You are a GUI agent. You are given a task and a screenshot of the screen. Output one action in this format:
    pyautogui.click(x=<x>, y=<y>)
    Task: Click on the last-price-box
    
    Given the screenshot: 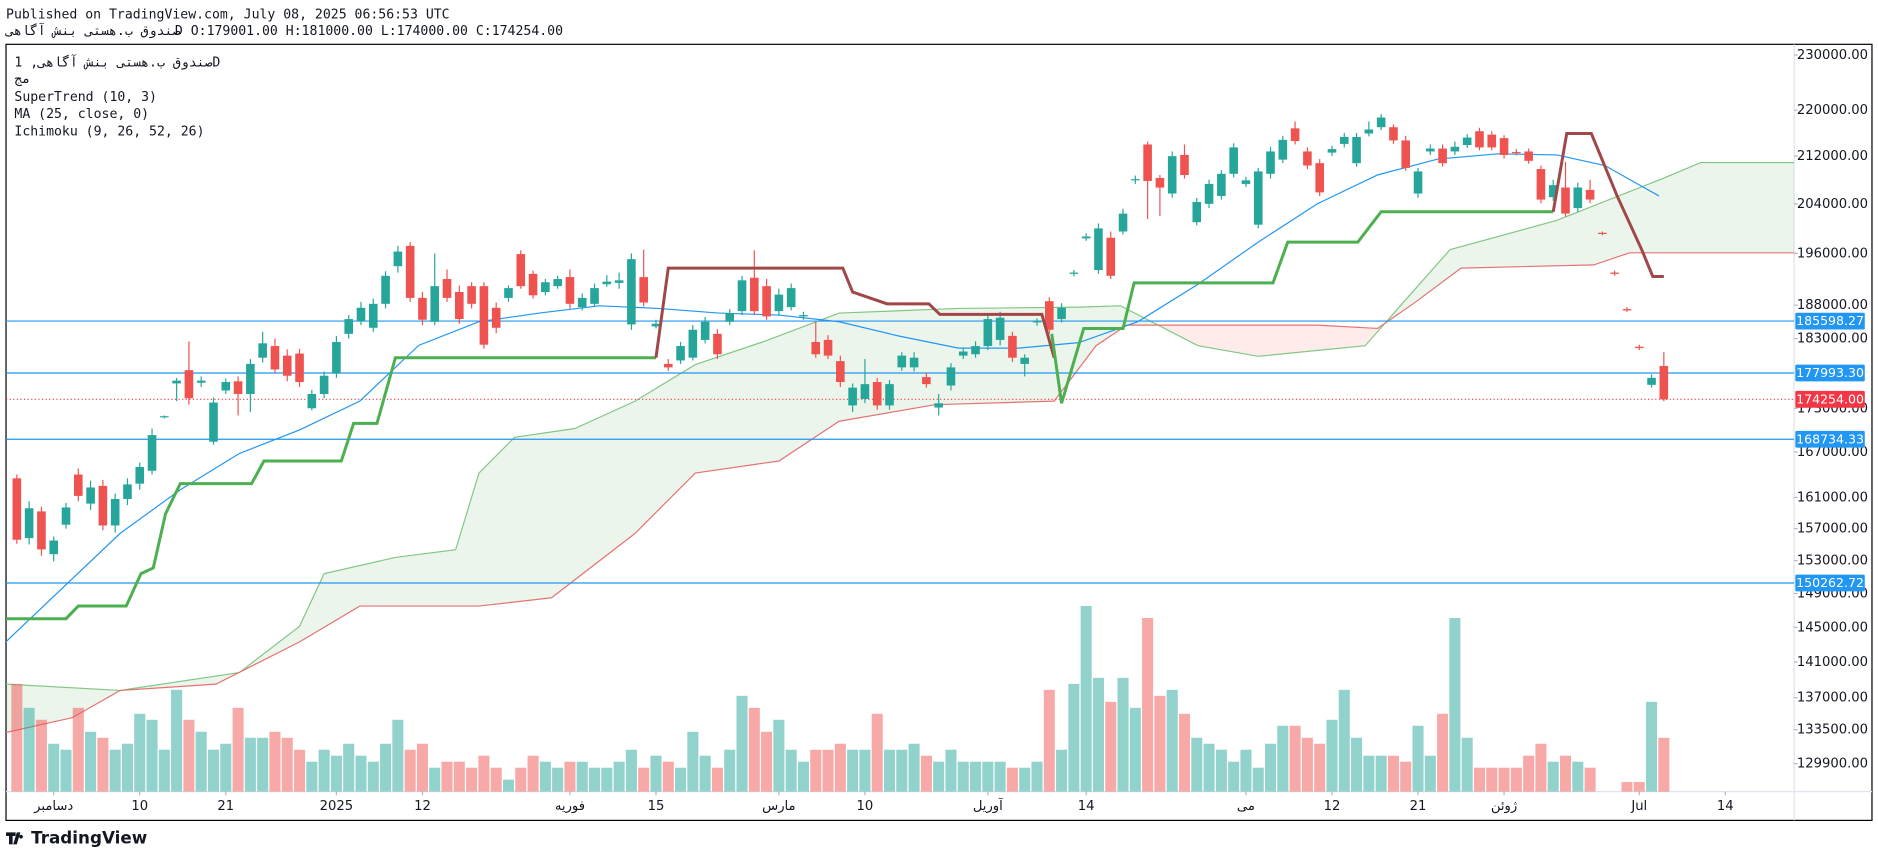 What is the action you would take?
    pyautogui.click(x=1830, y=399)
    